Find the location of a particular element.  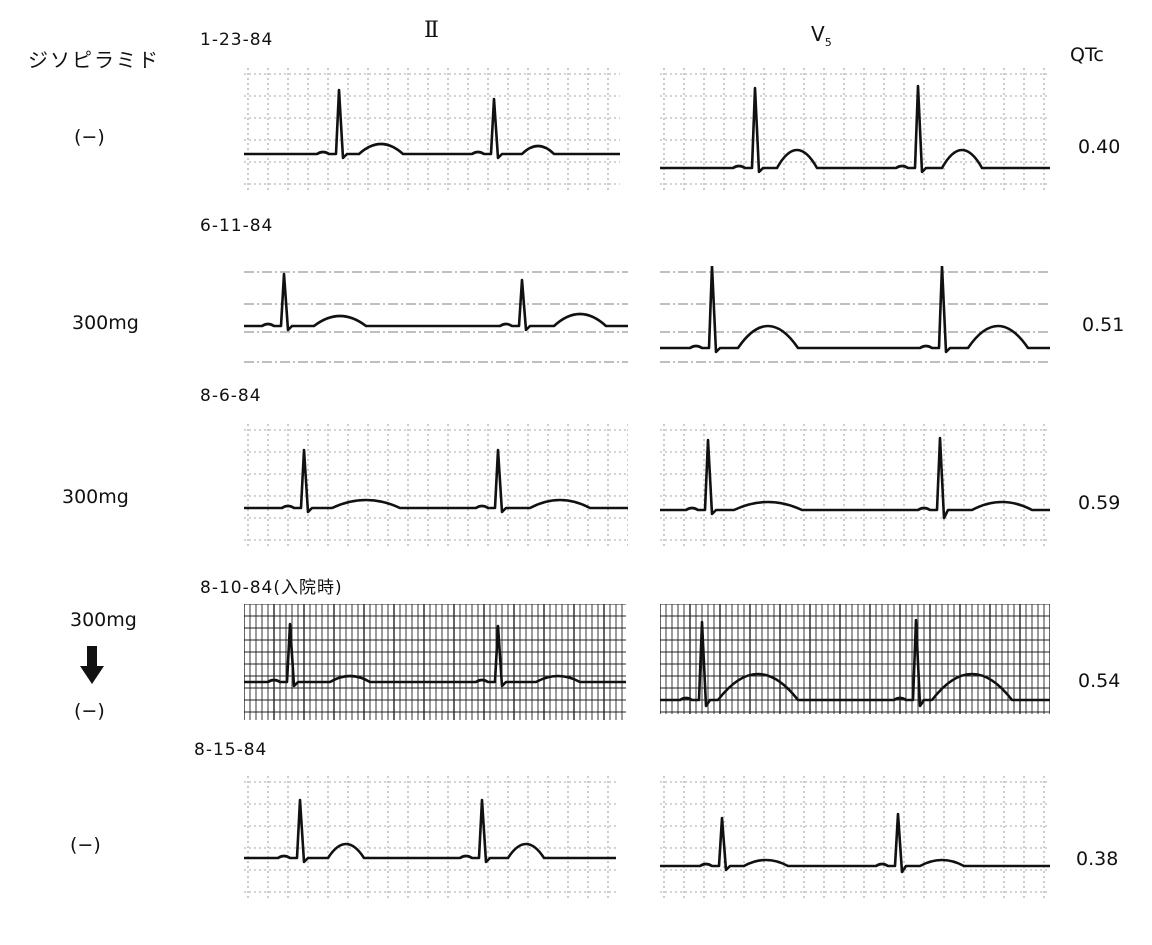

ecg-strip-r4-lead-ii is located at coordinates (435, 662).